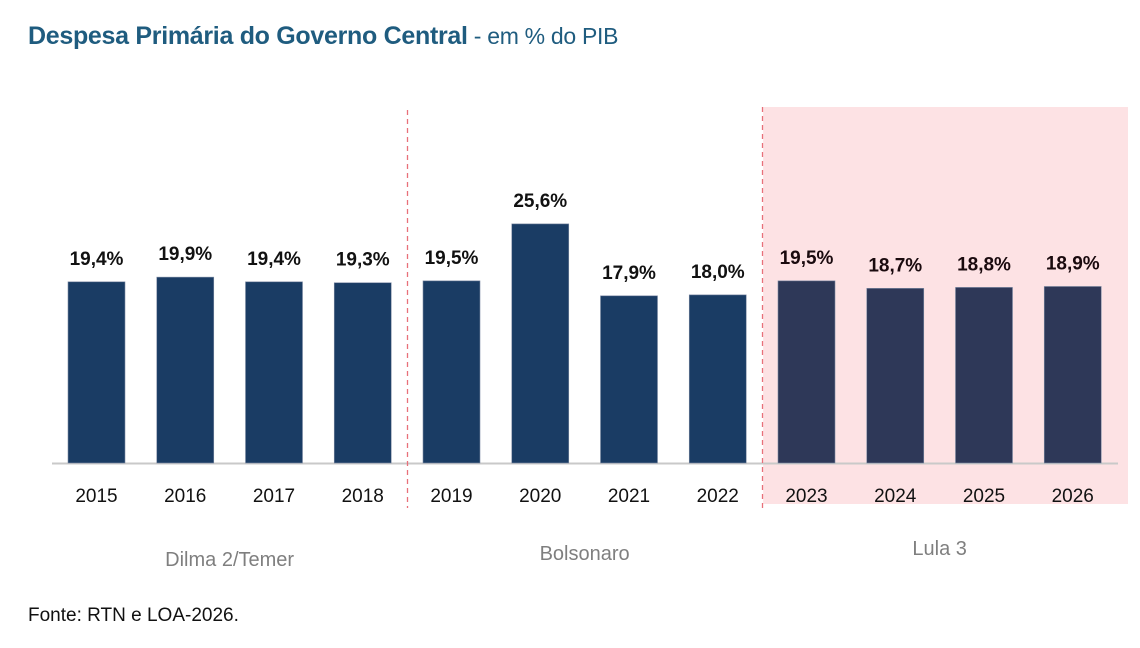 The height and width of the screenshot is (648, 1140). What do you see at coordinates (363, 260) in the screenshot?
I see `data-label-2018: 19,3%` at bounding box center [363, 260].